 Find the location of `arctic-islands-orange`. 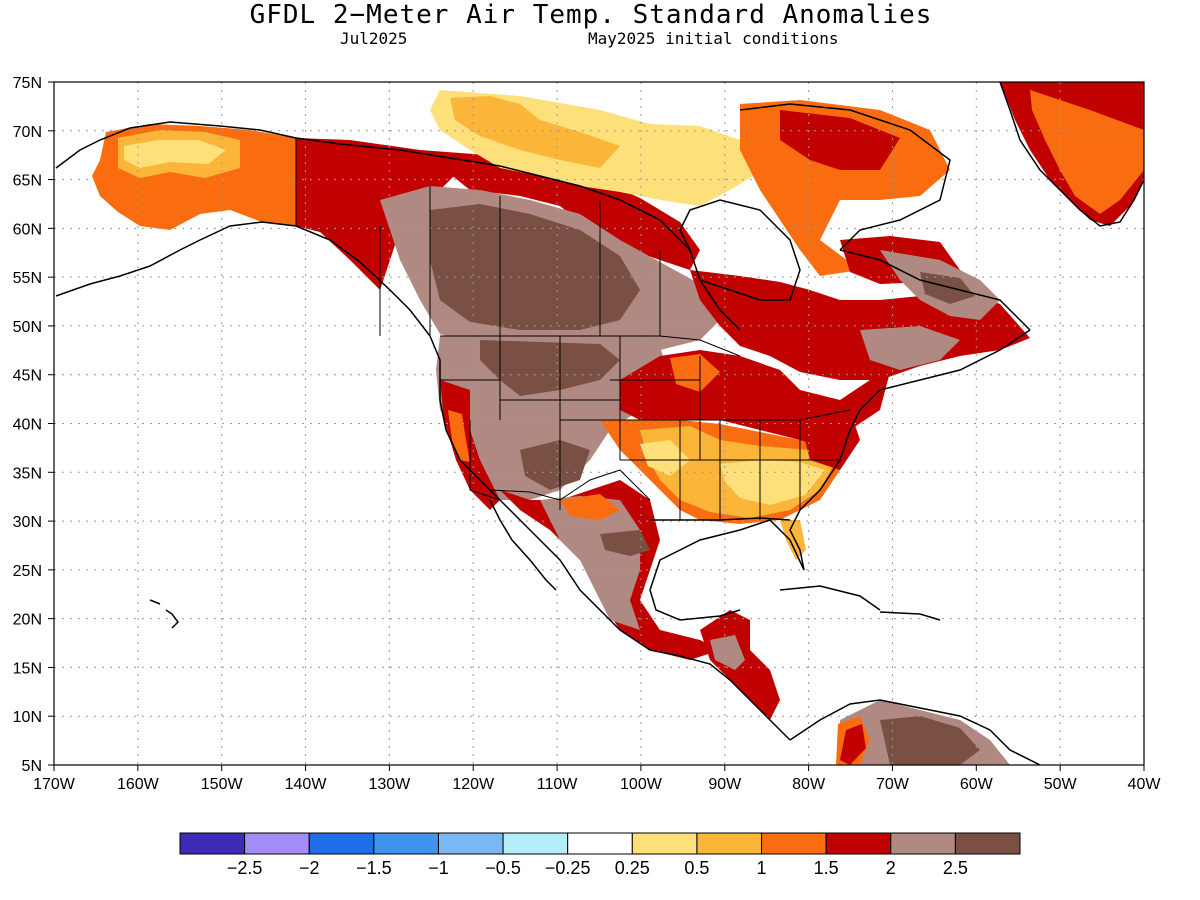

arctic-islands-orange is located at coordinates (535, 132).